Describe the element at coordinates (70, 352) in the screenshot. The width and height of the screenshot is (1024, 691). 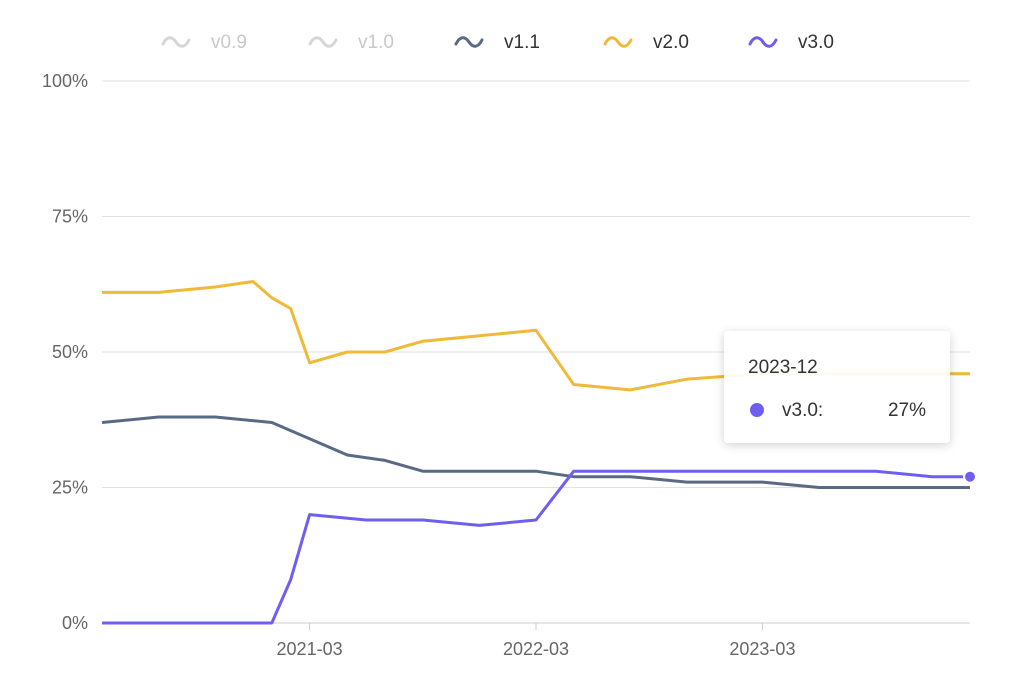
I see `y-tick-label: 50%` at that location.